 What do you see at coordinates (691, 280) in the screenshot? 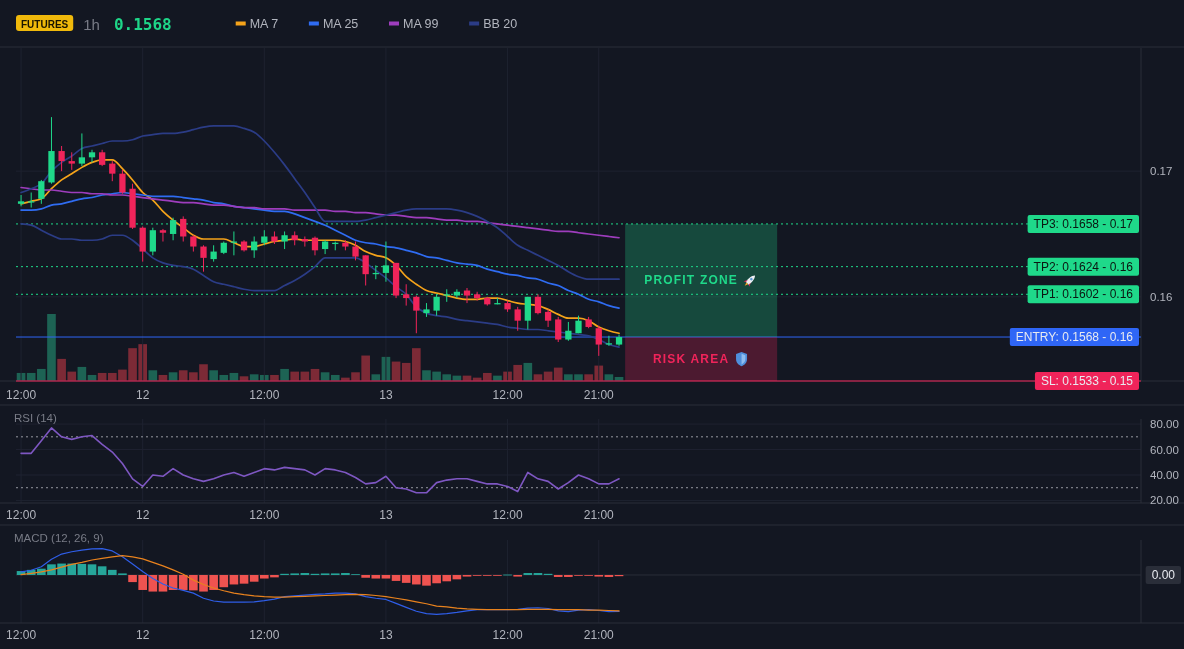
I see `band-label: PROFIT ZONE` at bounding box center [691, 280].